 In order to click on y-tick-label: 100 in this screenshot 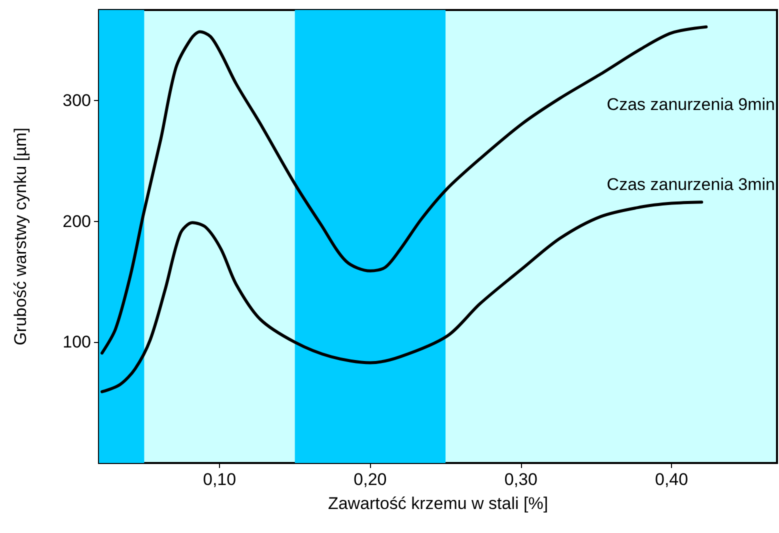, I will do `click(76, 342)`.